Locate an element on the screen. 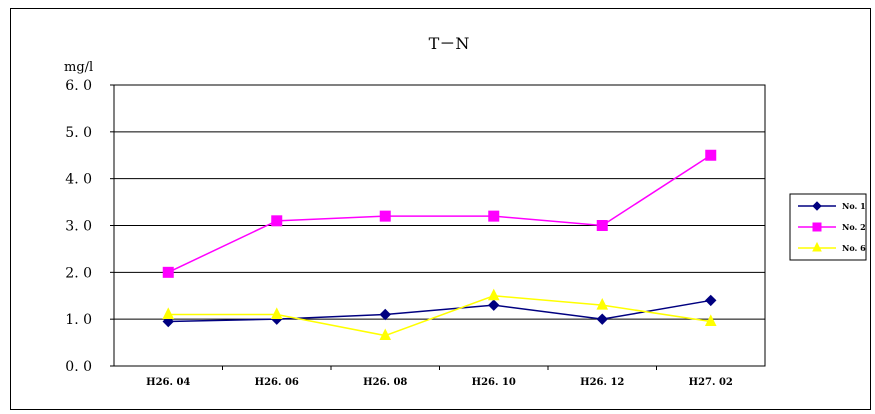 This screenshot has width=875, height=414. legend-items: No. 1 No. 2 No. 6 is located at coordinates (832, 227).